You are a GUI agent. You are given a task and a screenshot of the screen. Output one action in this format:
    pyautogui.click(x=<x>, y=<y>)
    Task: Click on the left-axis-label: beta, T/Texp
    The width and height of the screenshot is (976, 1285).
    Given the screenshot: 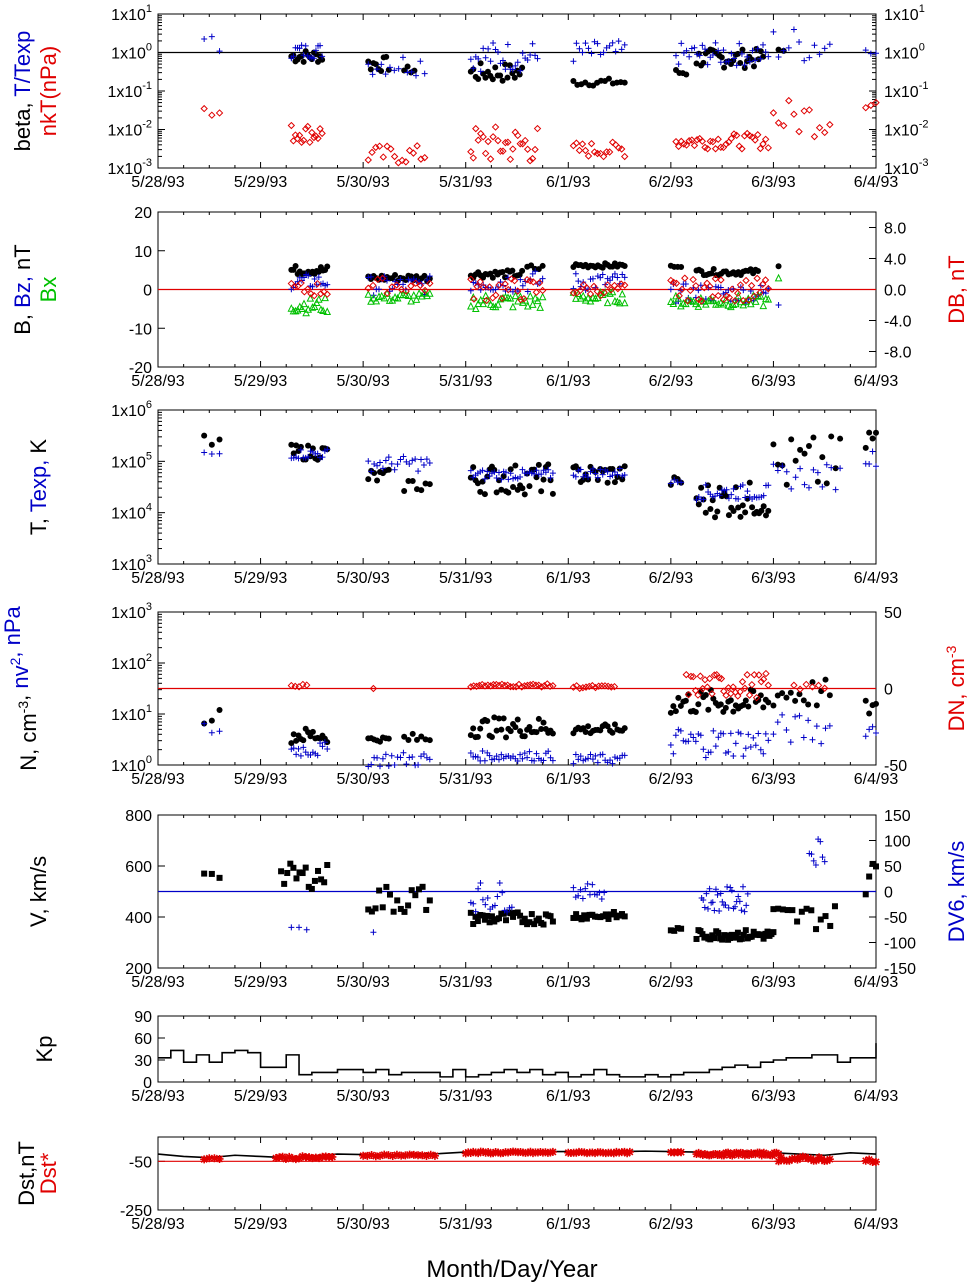 What is the action you would take?
    pyautogui.click(x=22, y=91)
    